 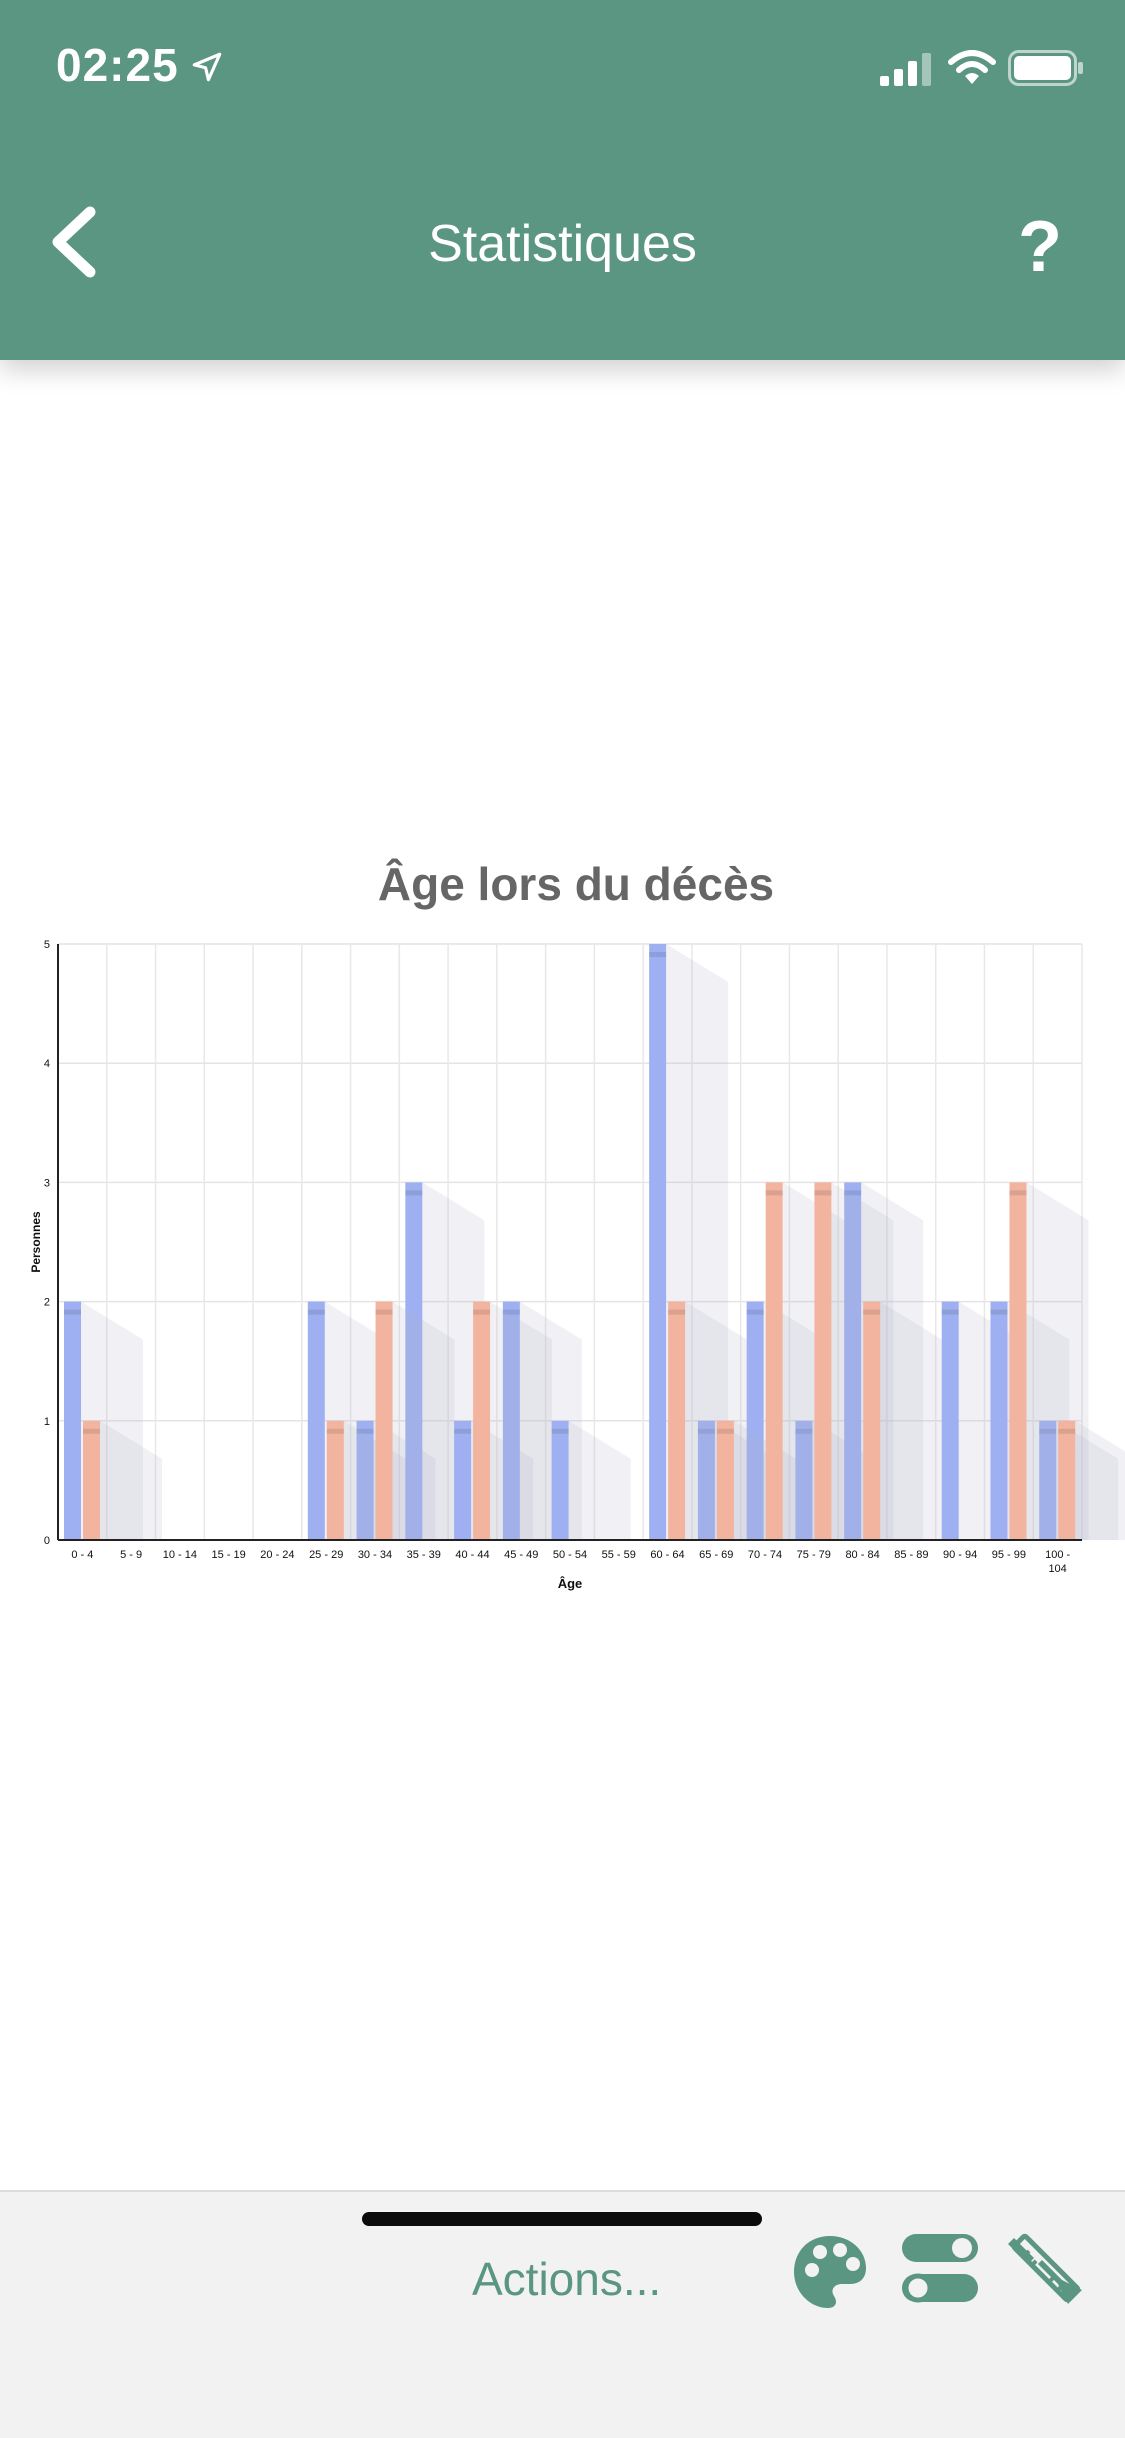 I want to click on x-tick-label: 45 - 49, so click(x=521, y=1555).